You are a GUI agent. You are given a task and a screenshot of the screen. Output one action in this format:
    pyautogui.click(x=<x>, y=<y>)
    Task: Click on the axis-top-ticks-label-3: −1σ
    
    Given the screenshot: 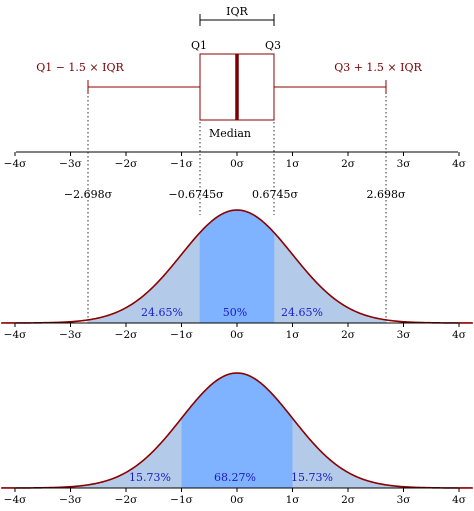 What is the action you would take?
    pyautogui.click(x=181, y=164)
    